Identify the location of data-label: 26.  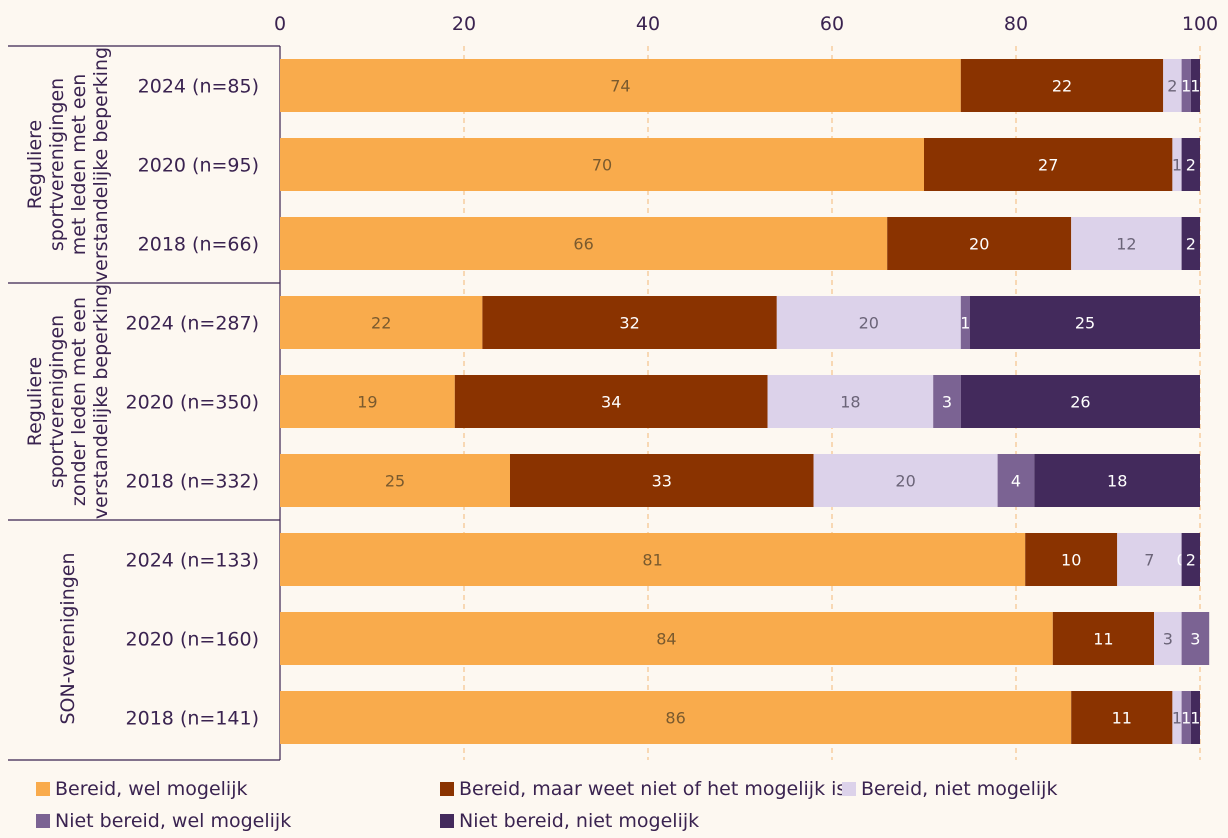
(1080, 402).